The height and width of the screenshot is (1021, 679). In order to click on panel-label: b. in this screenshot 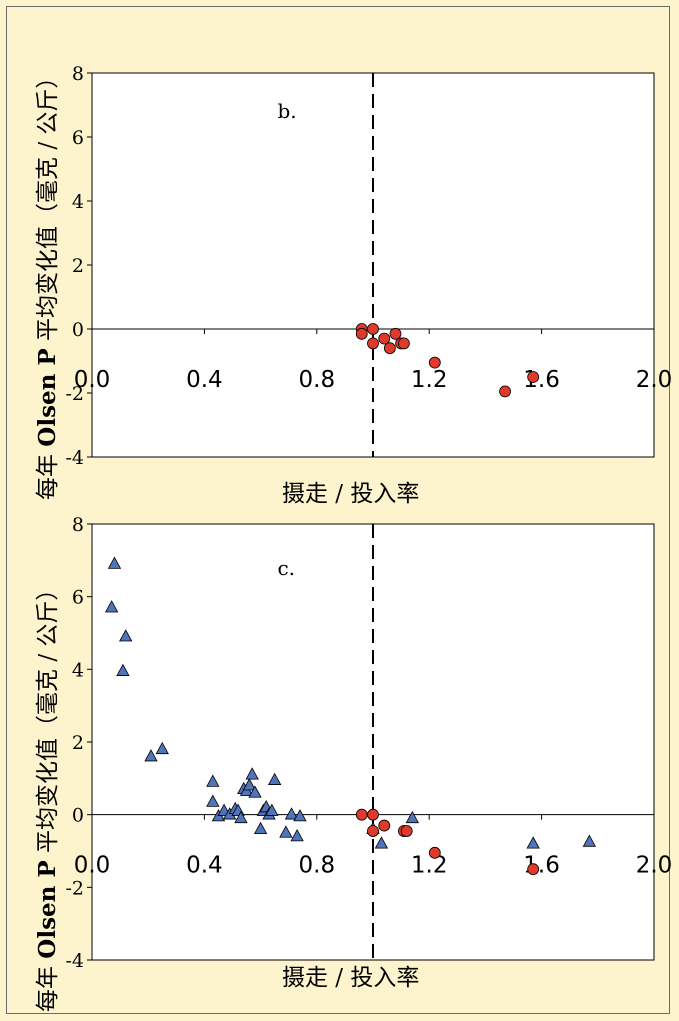, I will do `click(286, 111)`.